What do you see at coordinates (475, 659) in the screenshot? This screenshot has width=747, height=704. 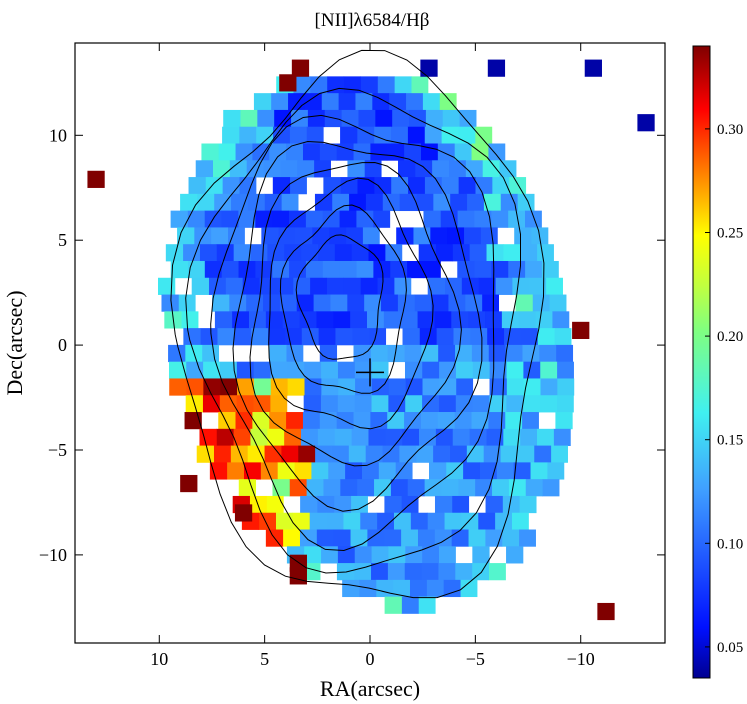 I see `x-tick-label: −5` at bounding box center [475, 659].